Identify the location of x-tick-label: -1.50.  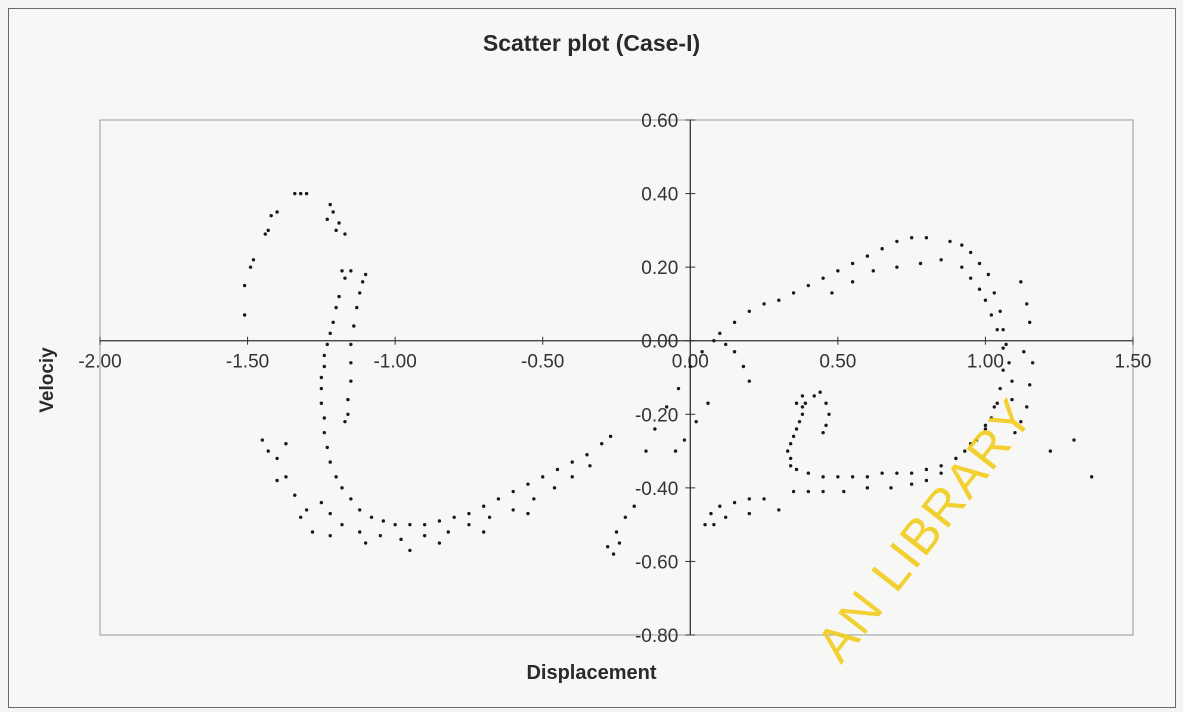
(247, 362).